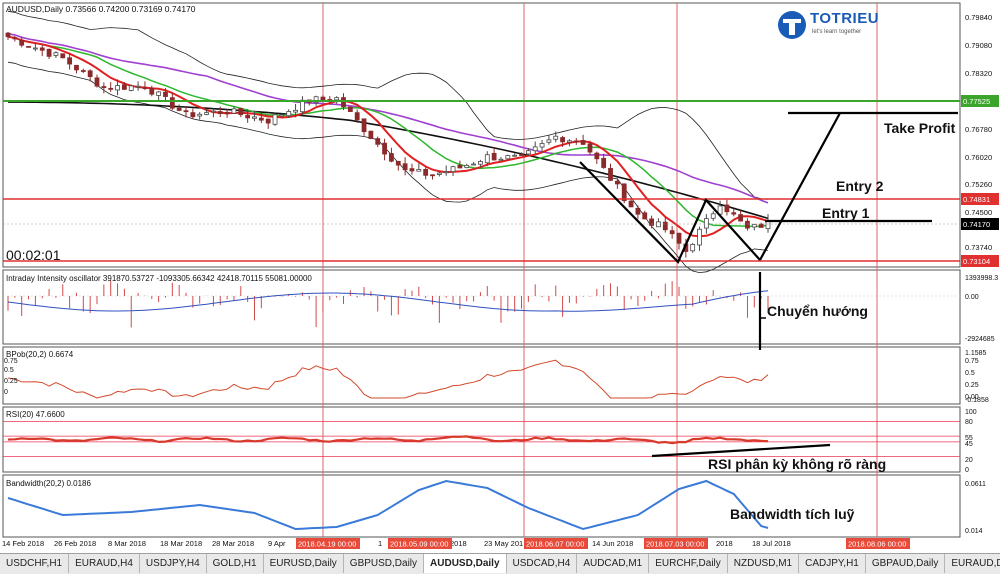 Image resolution: width=1000 pixels, height=574 pixels. Describe the element at coordinates (980, 261) in the screenshot. I see `red-level-lower-tag` at that location.